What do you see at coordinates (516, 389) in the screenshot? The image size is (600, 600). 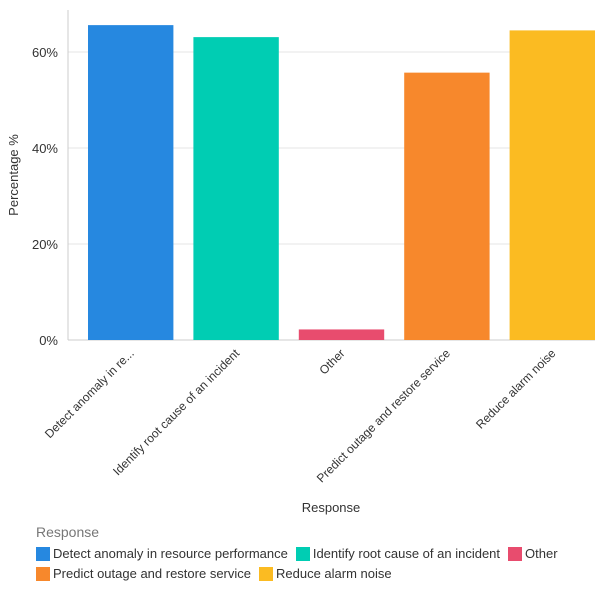 I see `x-tick-label: Reduce alarm noise` at bounding box center [516, 389].